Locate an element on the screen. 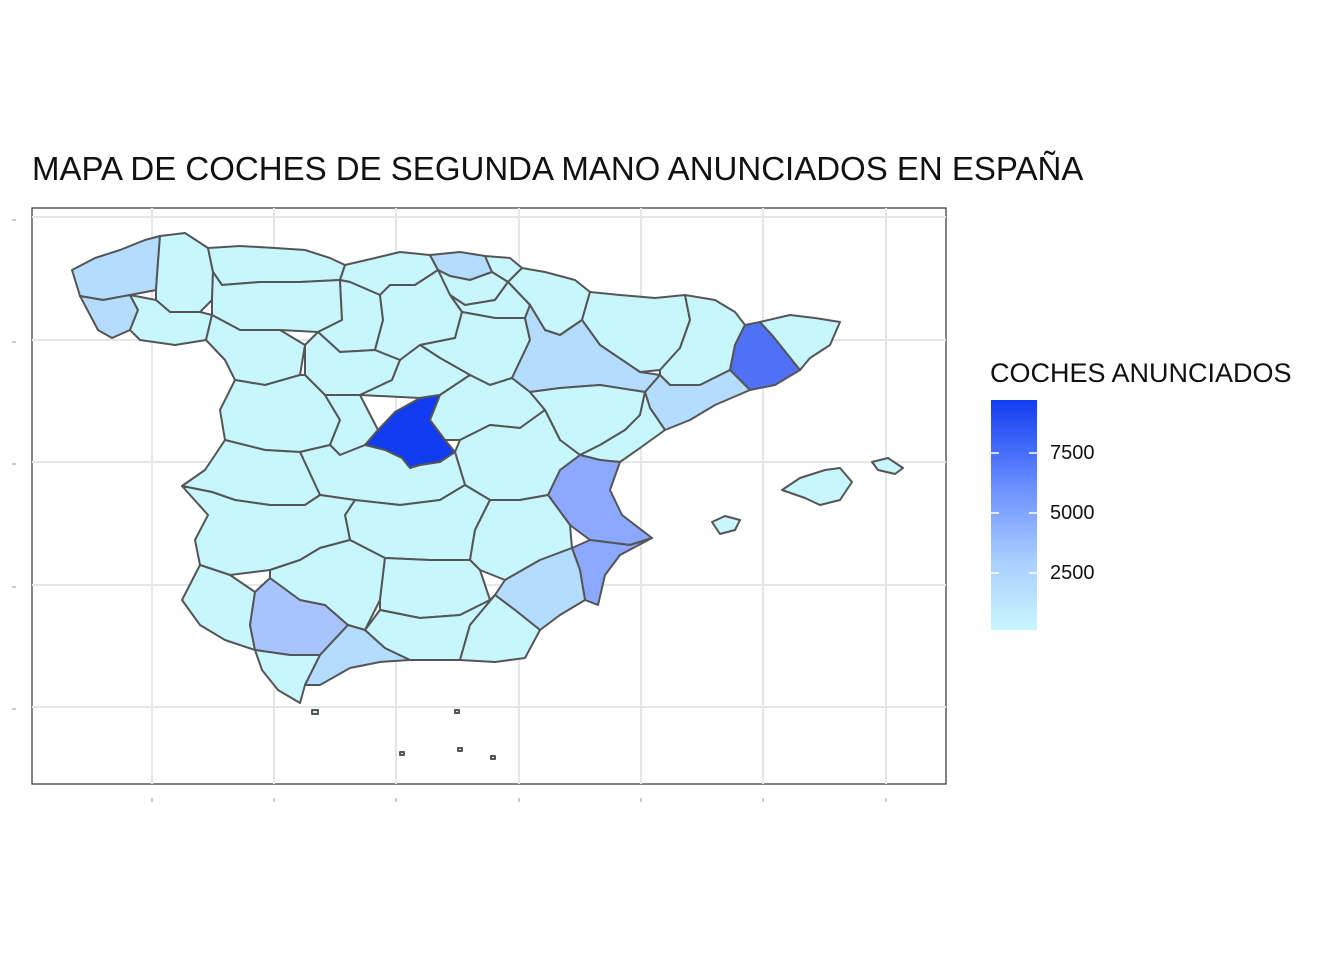  province-cordoba is located at coordinates (327, 585).